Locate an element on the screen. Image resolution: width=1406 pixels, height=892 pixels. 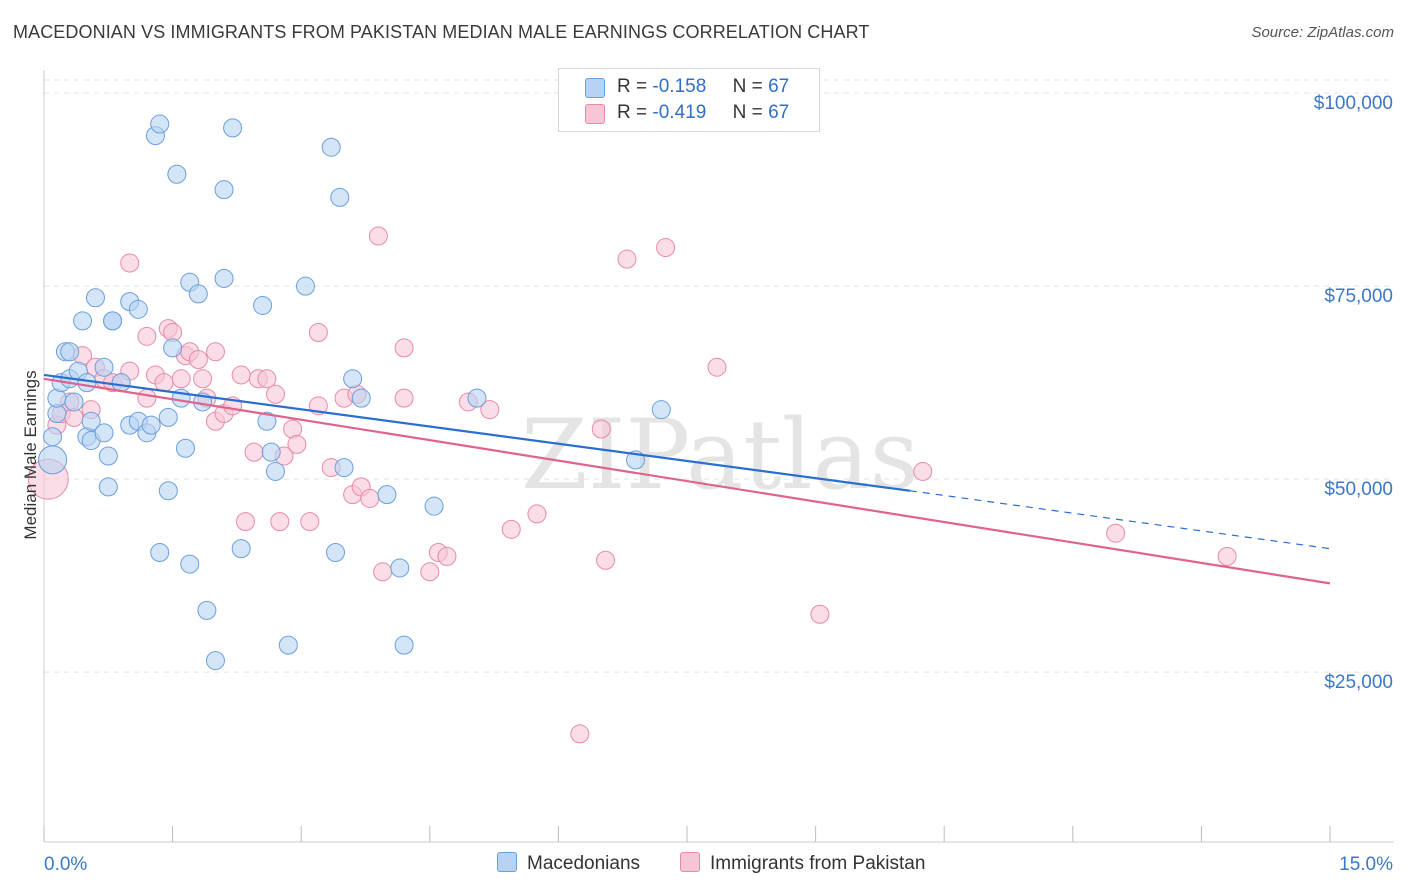
legend-n-value: 67 is located at coordinates (779, 112).